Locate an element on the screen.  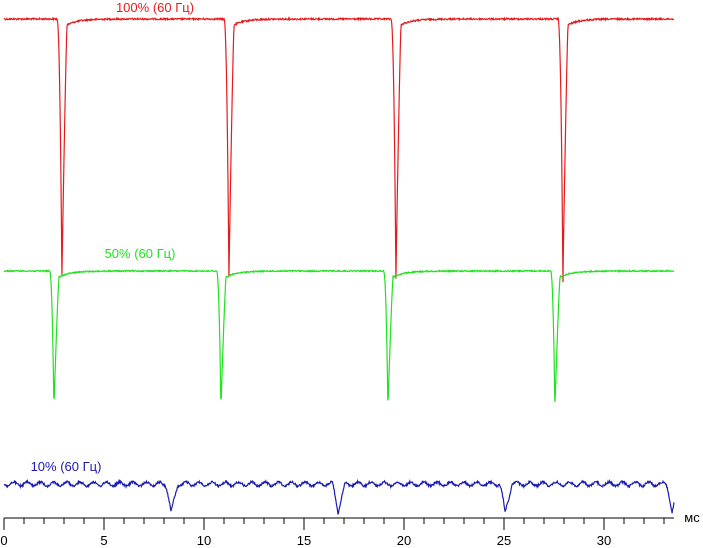
x-axis-unit-label: мс is located at coordinates (692, 517).